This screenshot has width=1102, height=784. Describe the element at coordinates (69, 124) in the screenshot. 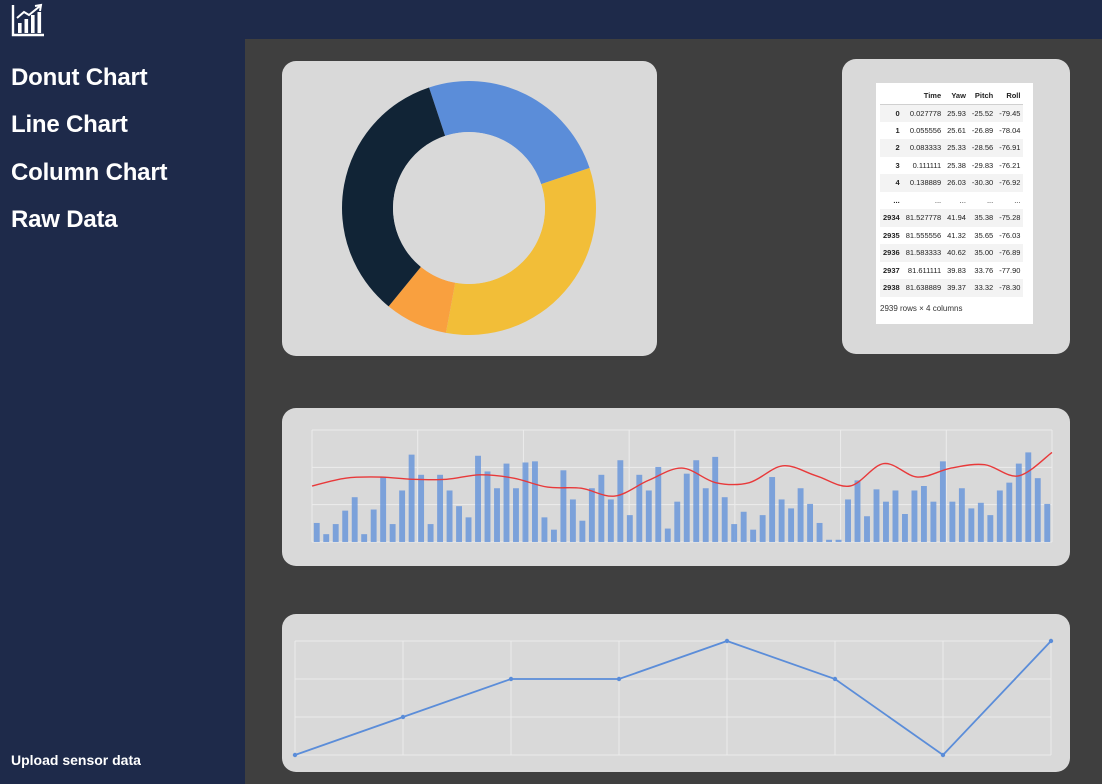

I see `nav-line-chart: Line Chart` at that location.